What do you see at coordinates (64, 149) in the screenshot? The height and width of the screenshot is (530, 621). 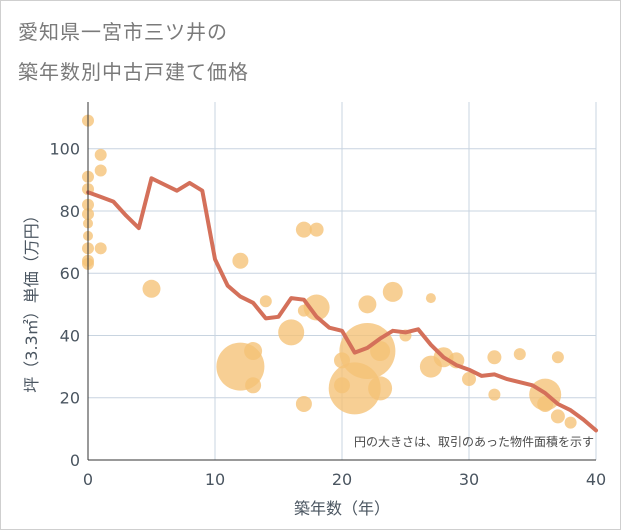 I see `y-tick-label: 100` at bounding box center [64, 149].